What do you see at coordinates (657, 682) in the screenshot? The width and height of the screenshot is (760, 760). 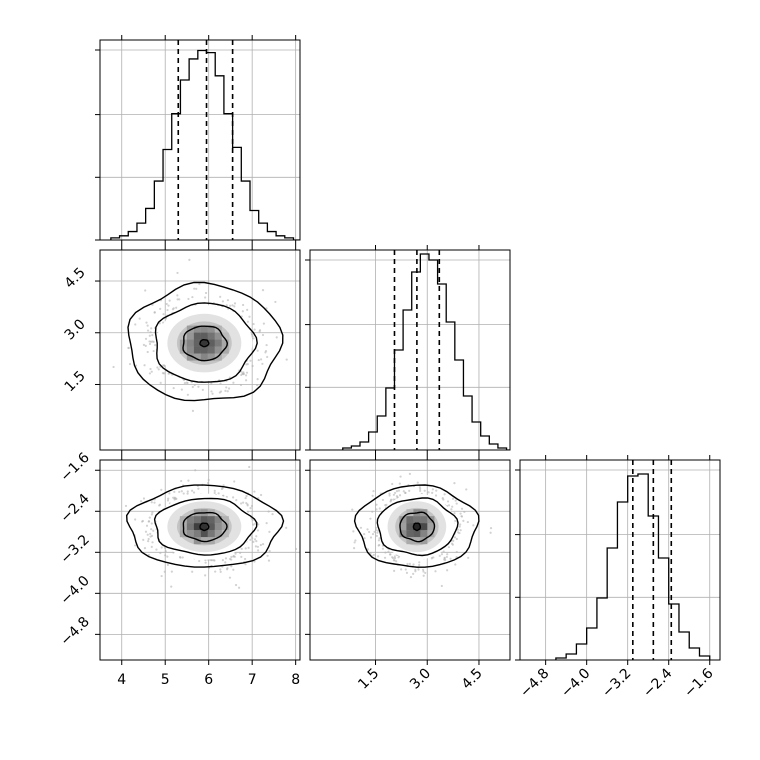 I see `x-tick-label: −2.4` at bounding box center [657, 682].